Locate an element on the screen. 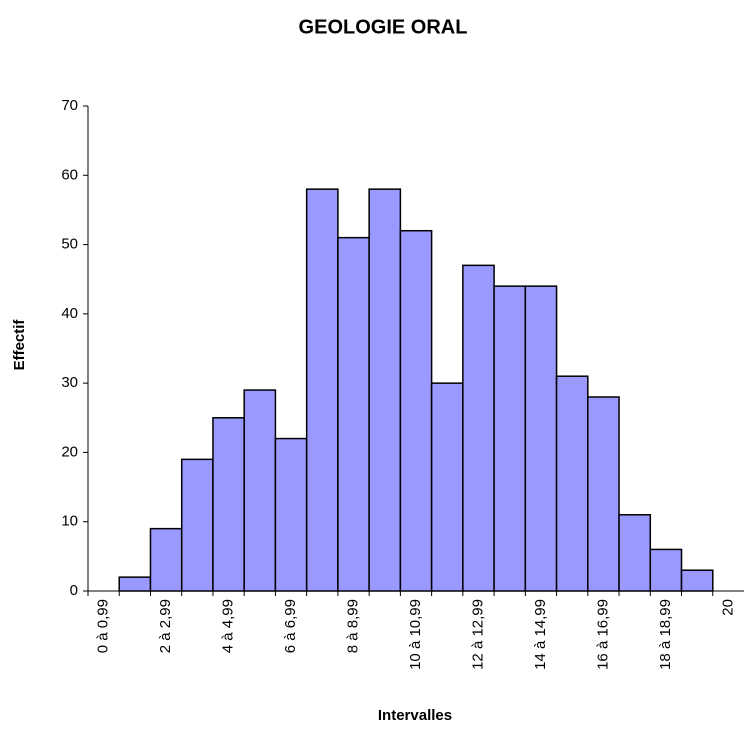  y-axis-label: Effectif is located at coordinates (19, 345).